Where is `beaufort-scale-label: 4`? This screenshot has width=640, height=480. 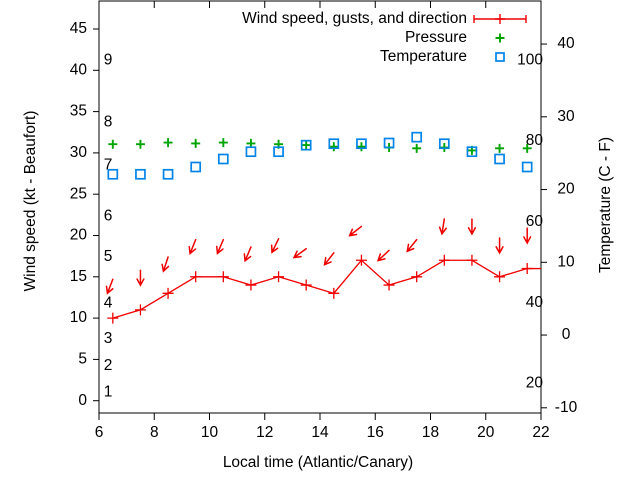 beaufort-scale-label: 4 is located at coordinates (108, 302).